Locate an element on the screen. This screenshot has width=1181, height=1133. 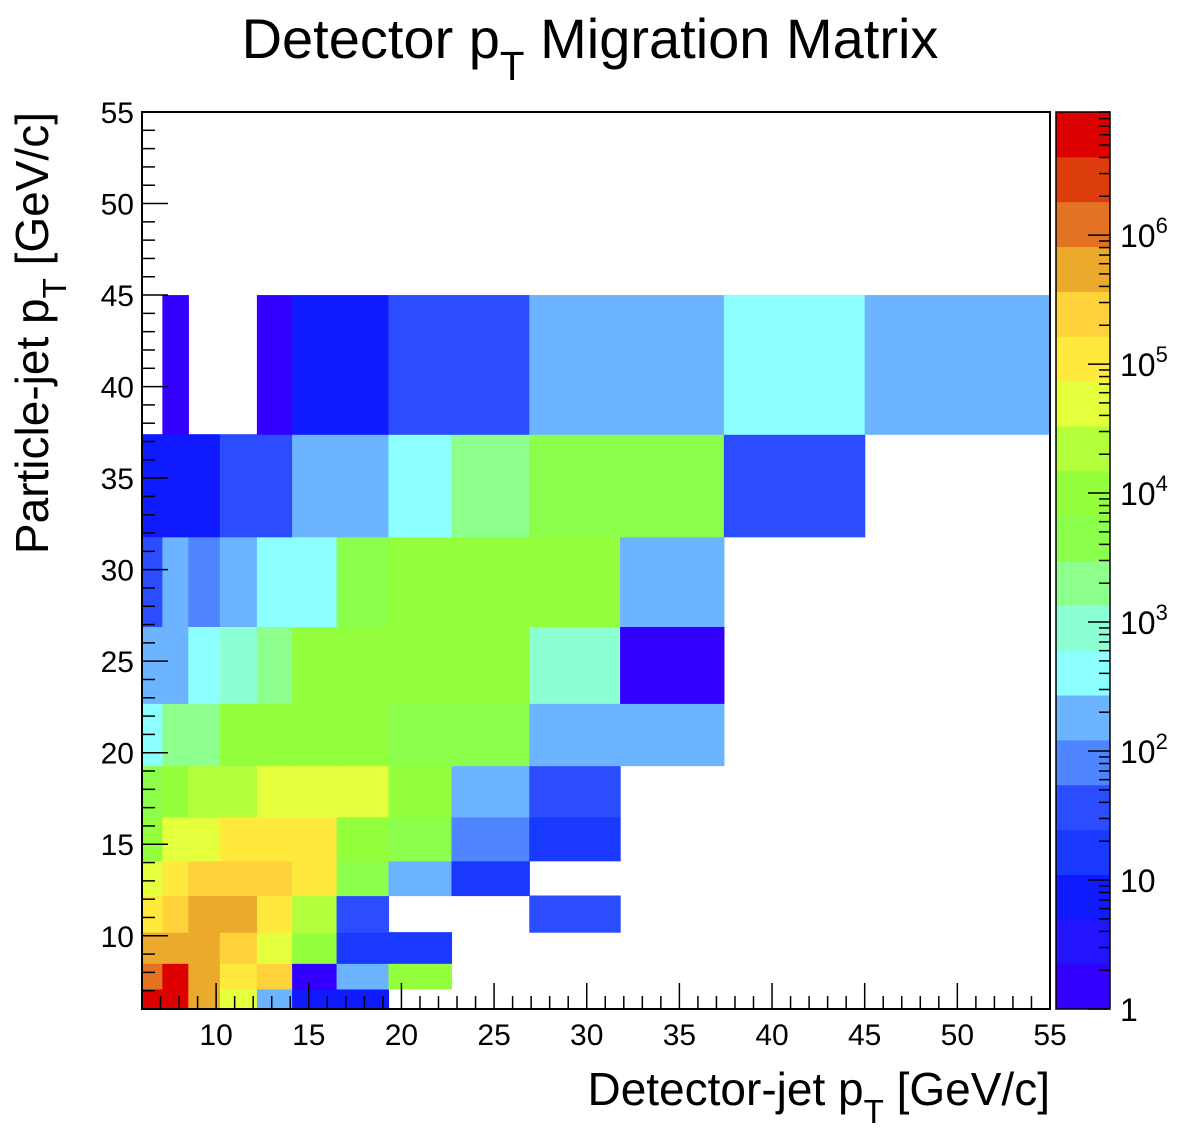
x-tick-label: 25 is located at coordinates (493, 1035).